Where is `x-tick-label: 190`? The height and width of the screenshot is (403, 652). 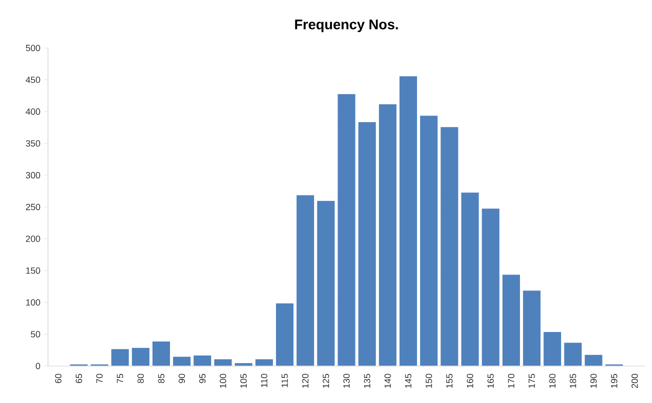
x-tick-label: 190 is located at coordinates (593, 381).